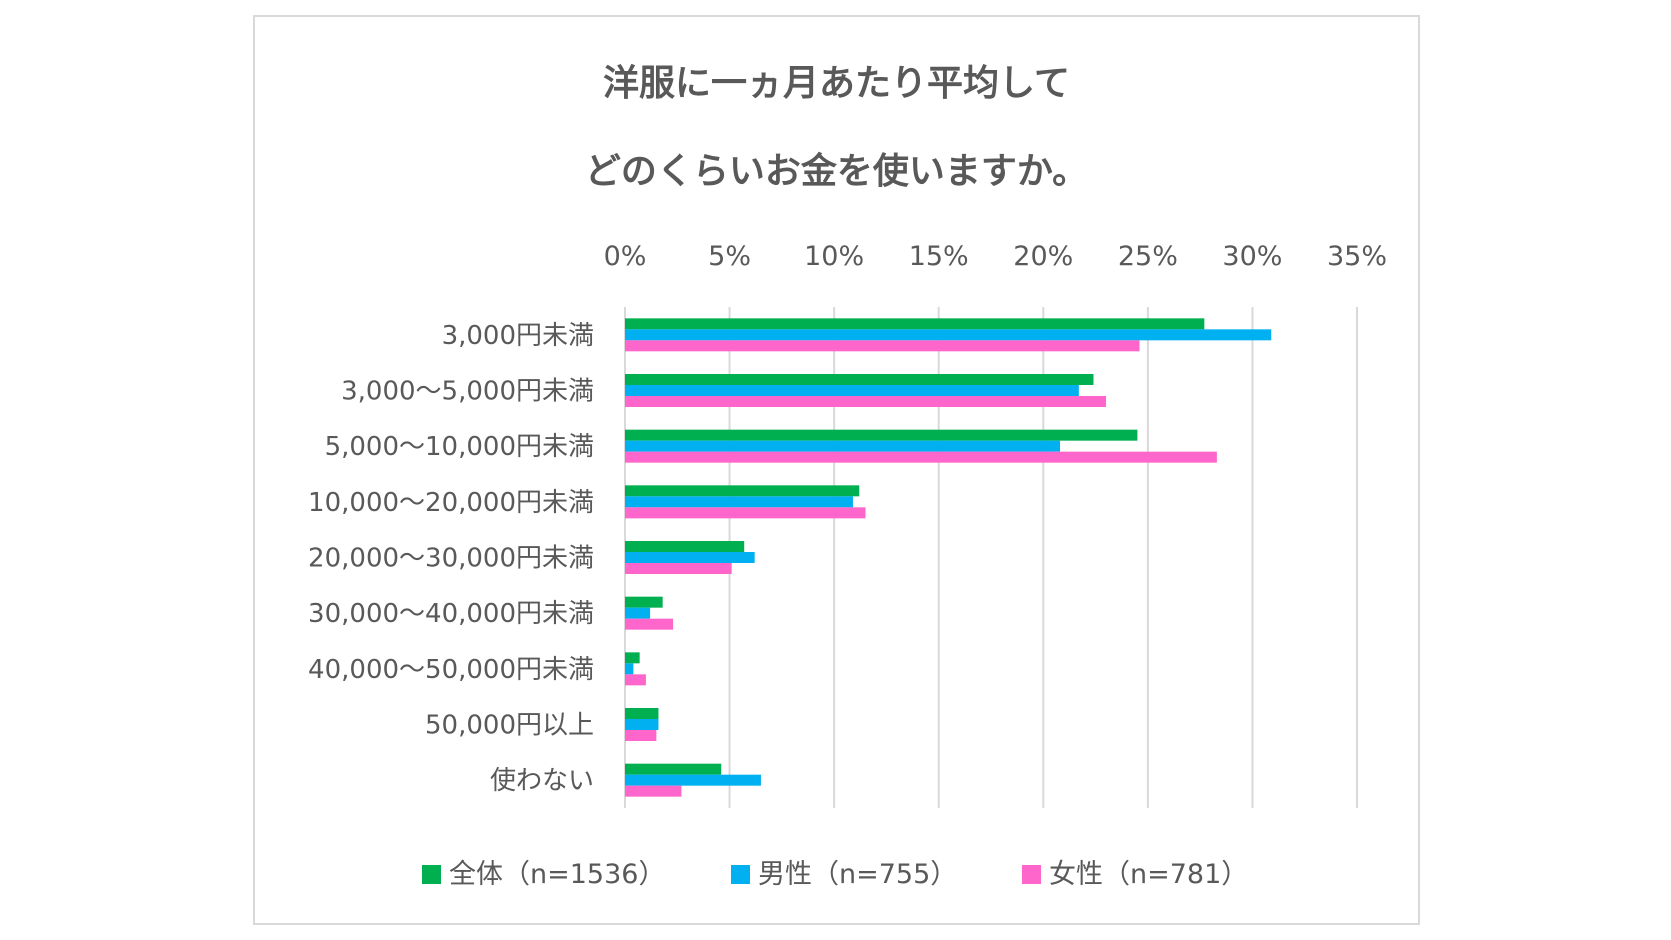  I want to click on category-label: 10,000～20,000円未満, so click(451, 503).